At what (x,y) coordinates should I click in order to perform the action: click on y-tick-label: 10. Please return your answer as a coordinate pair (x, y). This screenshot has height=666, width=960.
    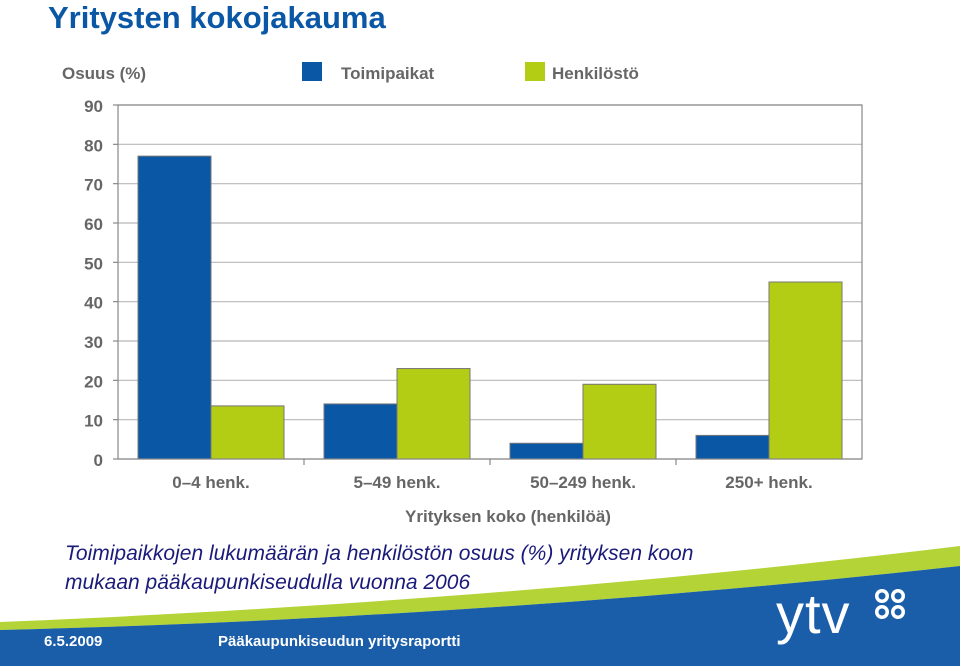
    Looking at the image, I should click on (93, 421).